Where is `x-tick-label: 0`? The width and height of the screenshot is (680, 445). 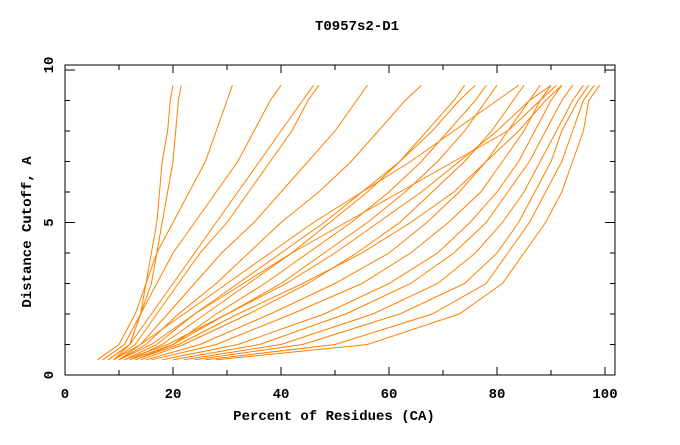
x-tick-label: 0 is located at coordinates (65, 395).